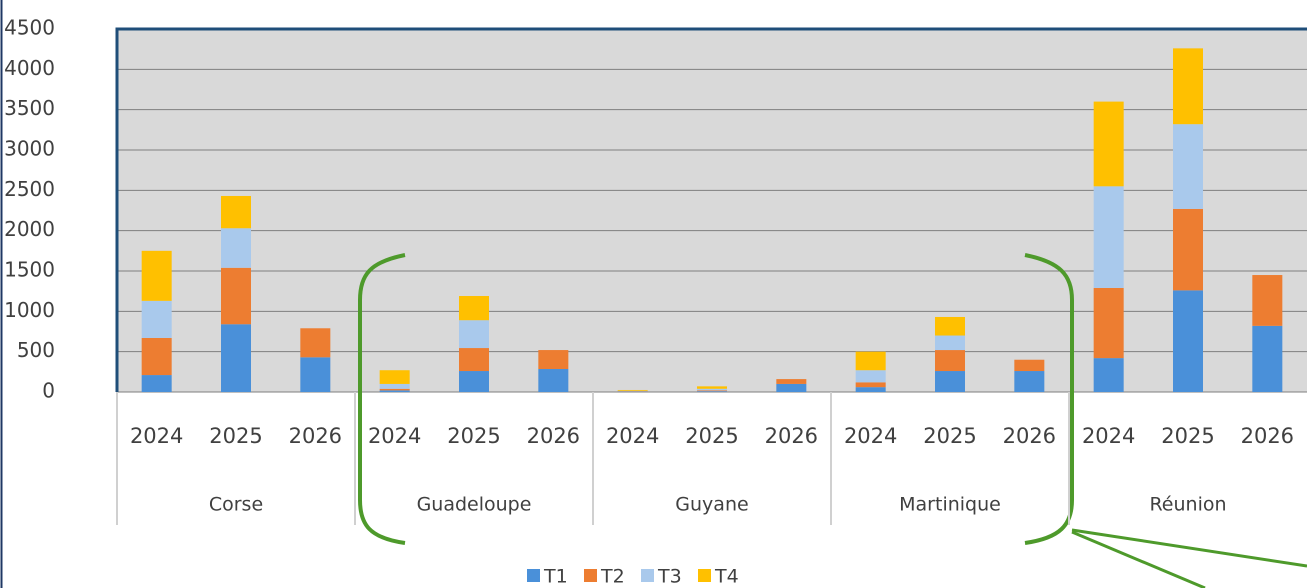  Describe the element at coordinates (711, 505) in the screenshot. I see `group-label: Guyane` at that location.